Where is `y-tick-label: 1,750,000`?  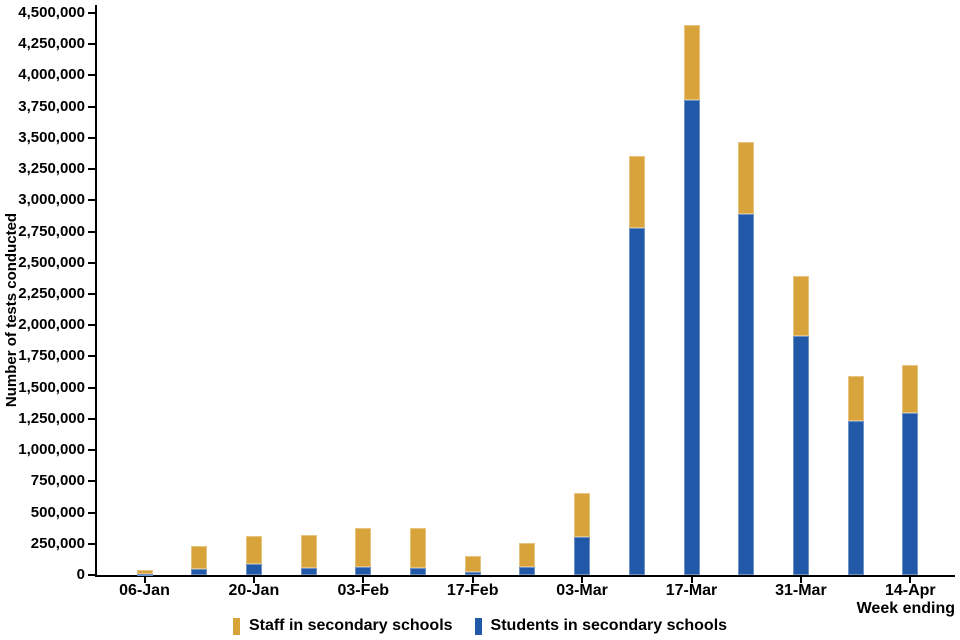 y-tick-label: 1,750,000 is located at coordinates (51, 356).